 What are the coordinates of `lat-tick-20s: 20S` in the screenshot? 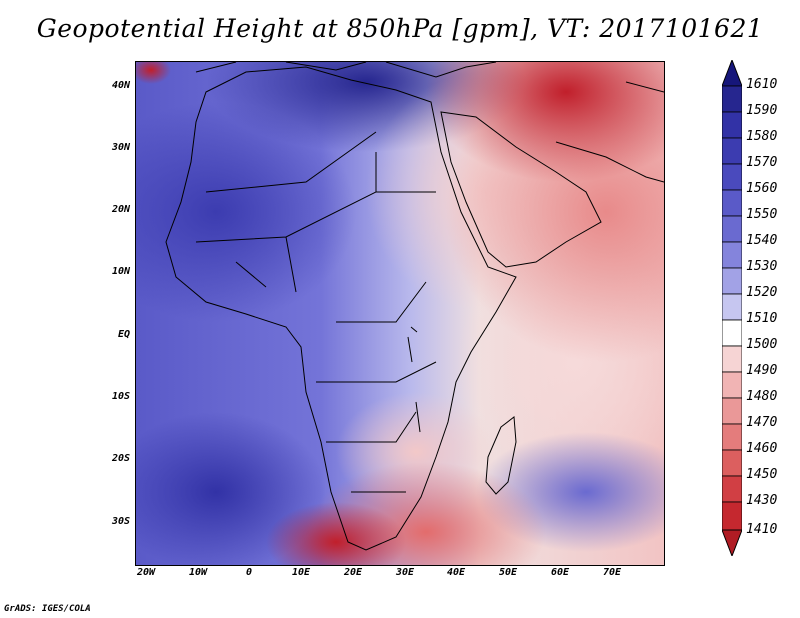 It's located at (120, 458).